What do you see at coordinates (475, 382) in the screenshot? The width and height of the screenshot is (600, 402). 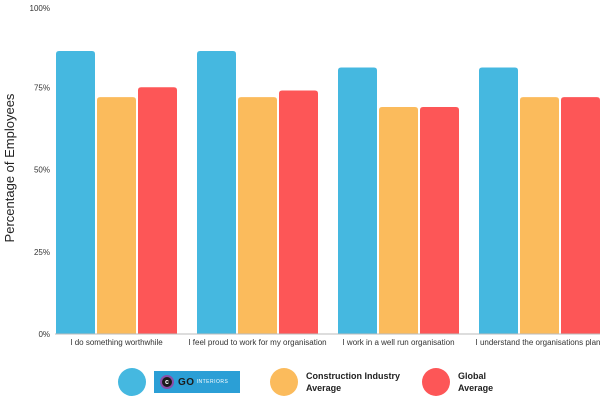 I see `legend-label-global: Global Average` at bounding box center [475, 382].